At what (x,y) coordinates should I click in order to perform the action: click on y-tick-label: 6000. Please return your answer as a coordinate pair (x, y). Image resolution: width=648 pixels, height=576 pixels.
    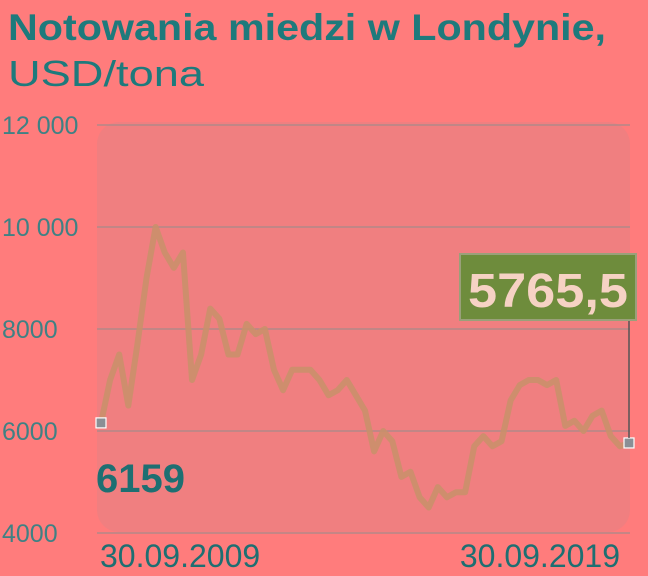
    Looking at the image, I should click on (30, 432).